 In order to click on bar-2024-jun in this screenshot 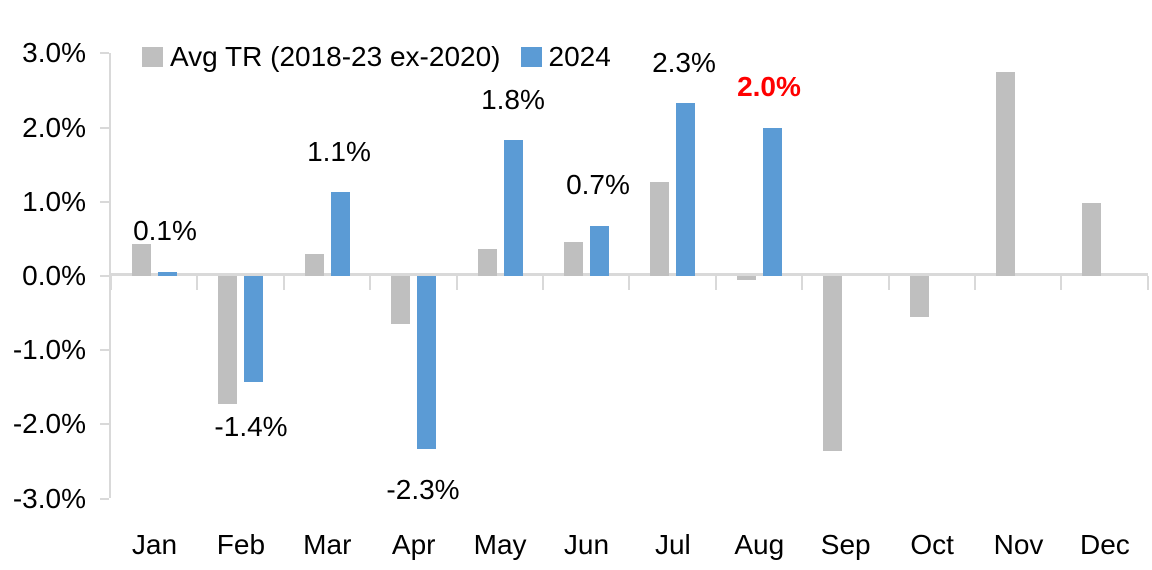, I will do `click(599, 250)`.